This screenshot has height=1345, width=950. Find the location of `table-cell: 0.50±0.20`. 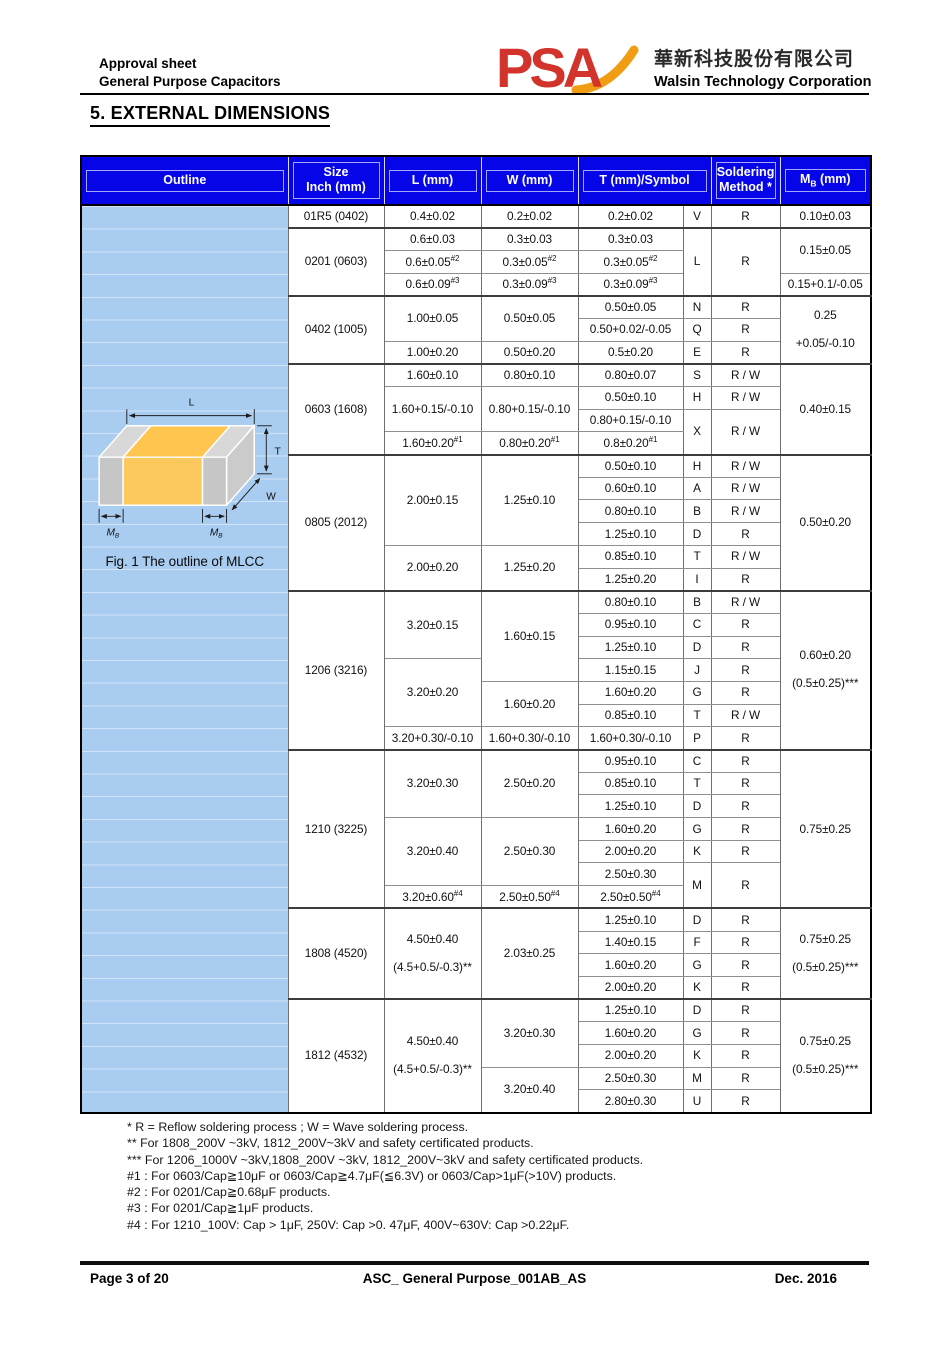

table-cell: 0.50±0.20 is located at coordinates (825, 522).